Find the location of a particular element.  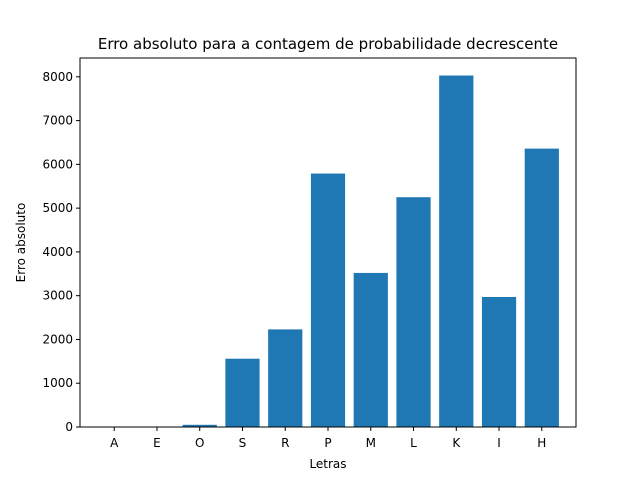

y-tick-label: 2000 is located at coordinates (57, 339).